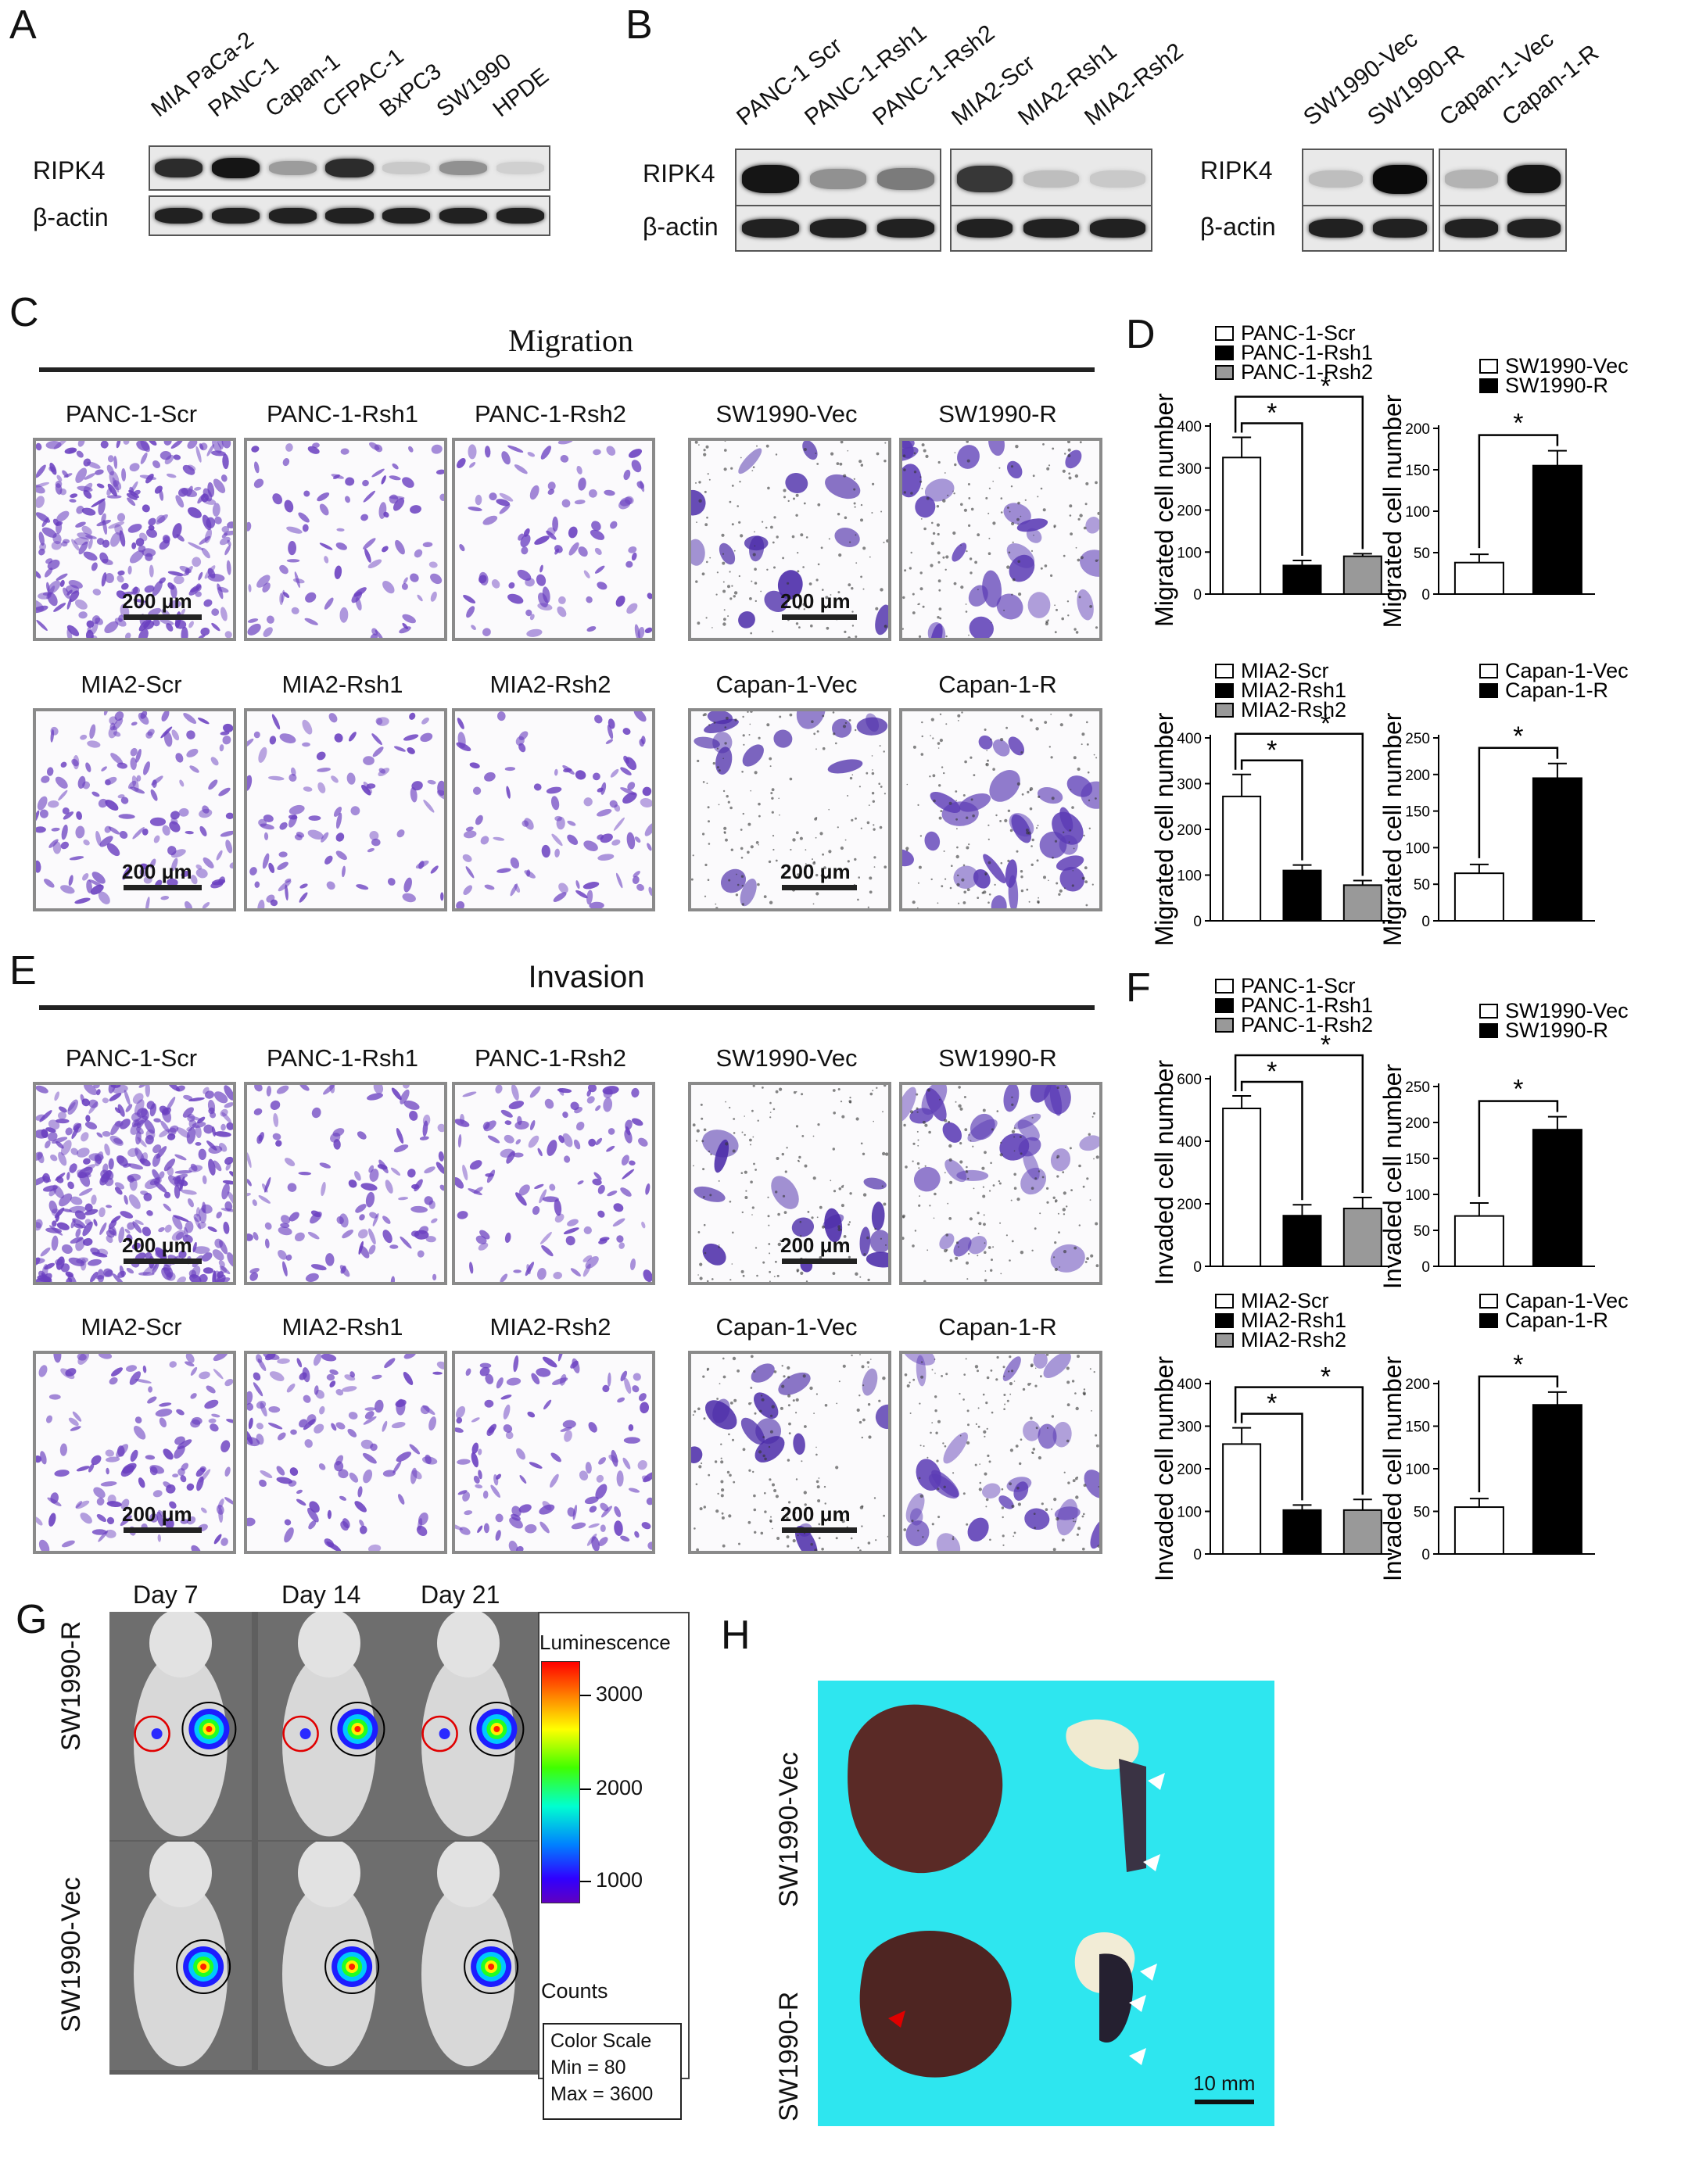 The width and height of the screenshot is (1681, 2184). Describe the element at coordinates (1556, 385) in the screenshot. I see `legend-label: SW1990-R` at that location.